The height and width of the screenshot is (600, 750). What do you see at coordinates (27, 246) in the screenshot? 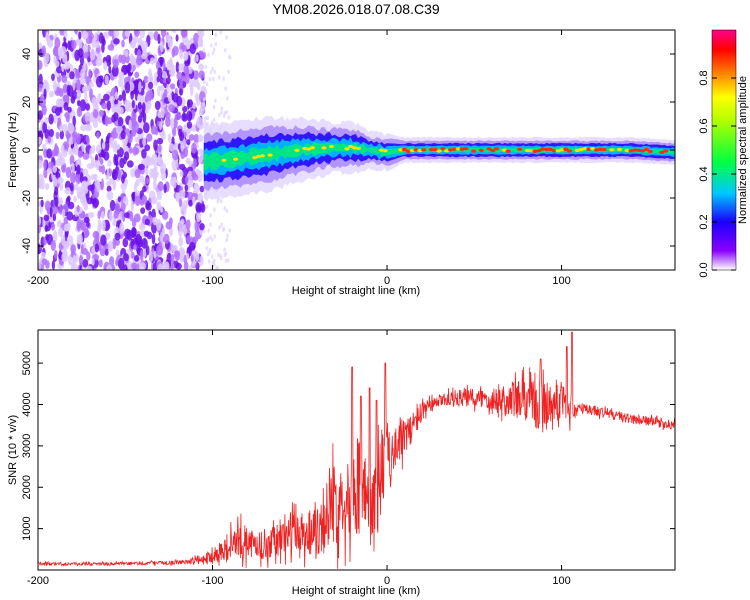
I see `y-tick-label: -40` at bounding box center [27, 246].